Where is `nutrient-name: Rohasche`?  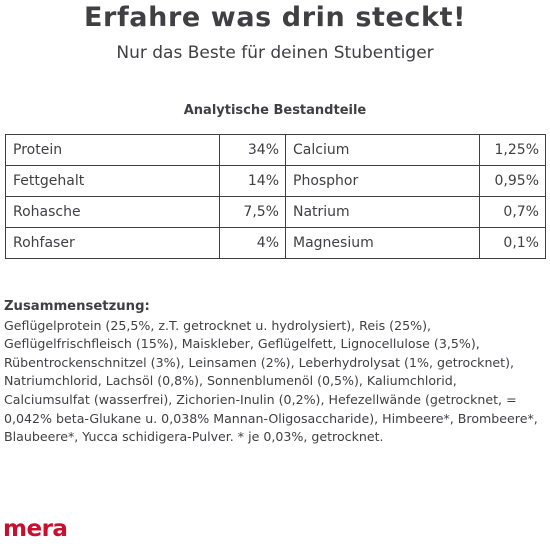
nutrient-name: Rohasche is located at coordinates (112, 212).